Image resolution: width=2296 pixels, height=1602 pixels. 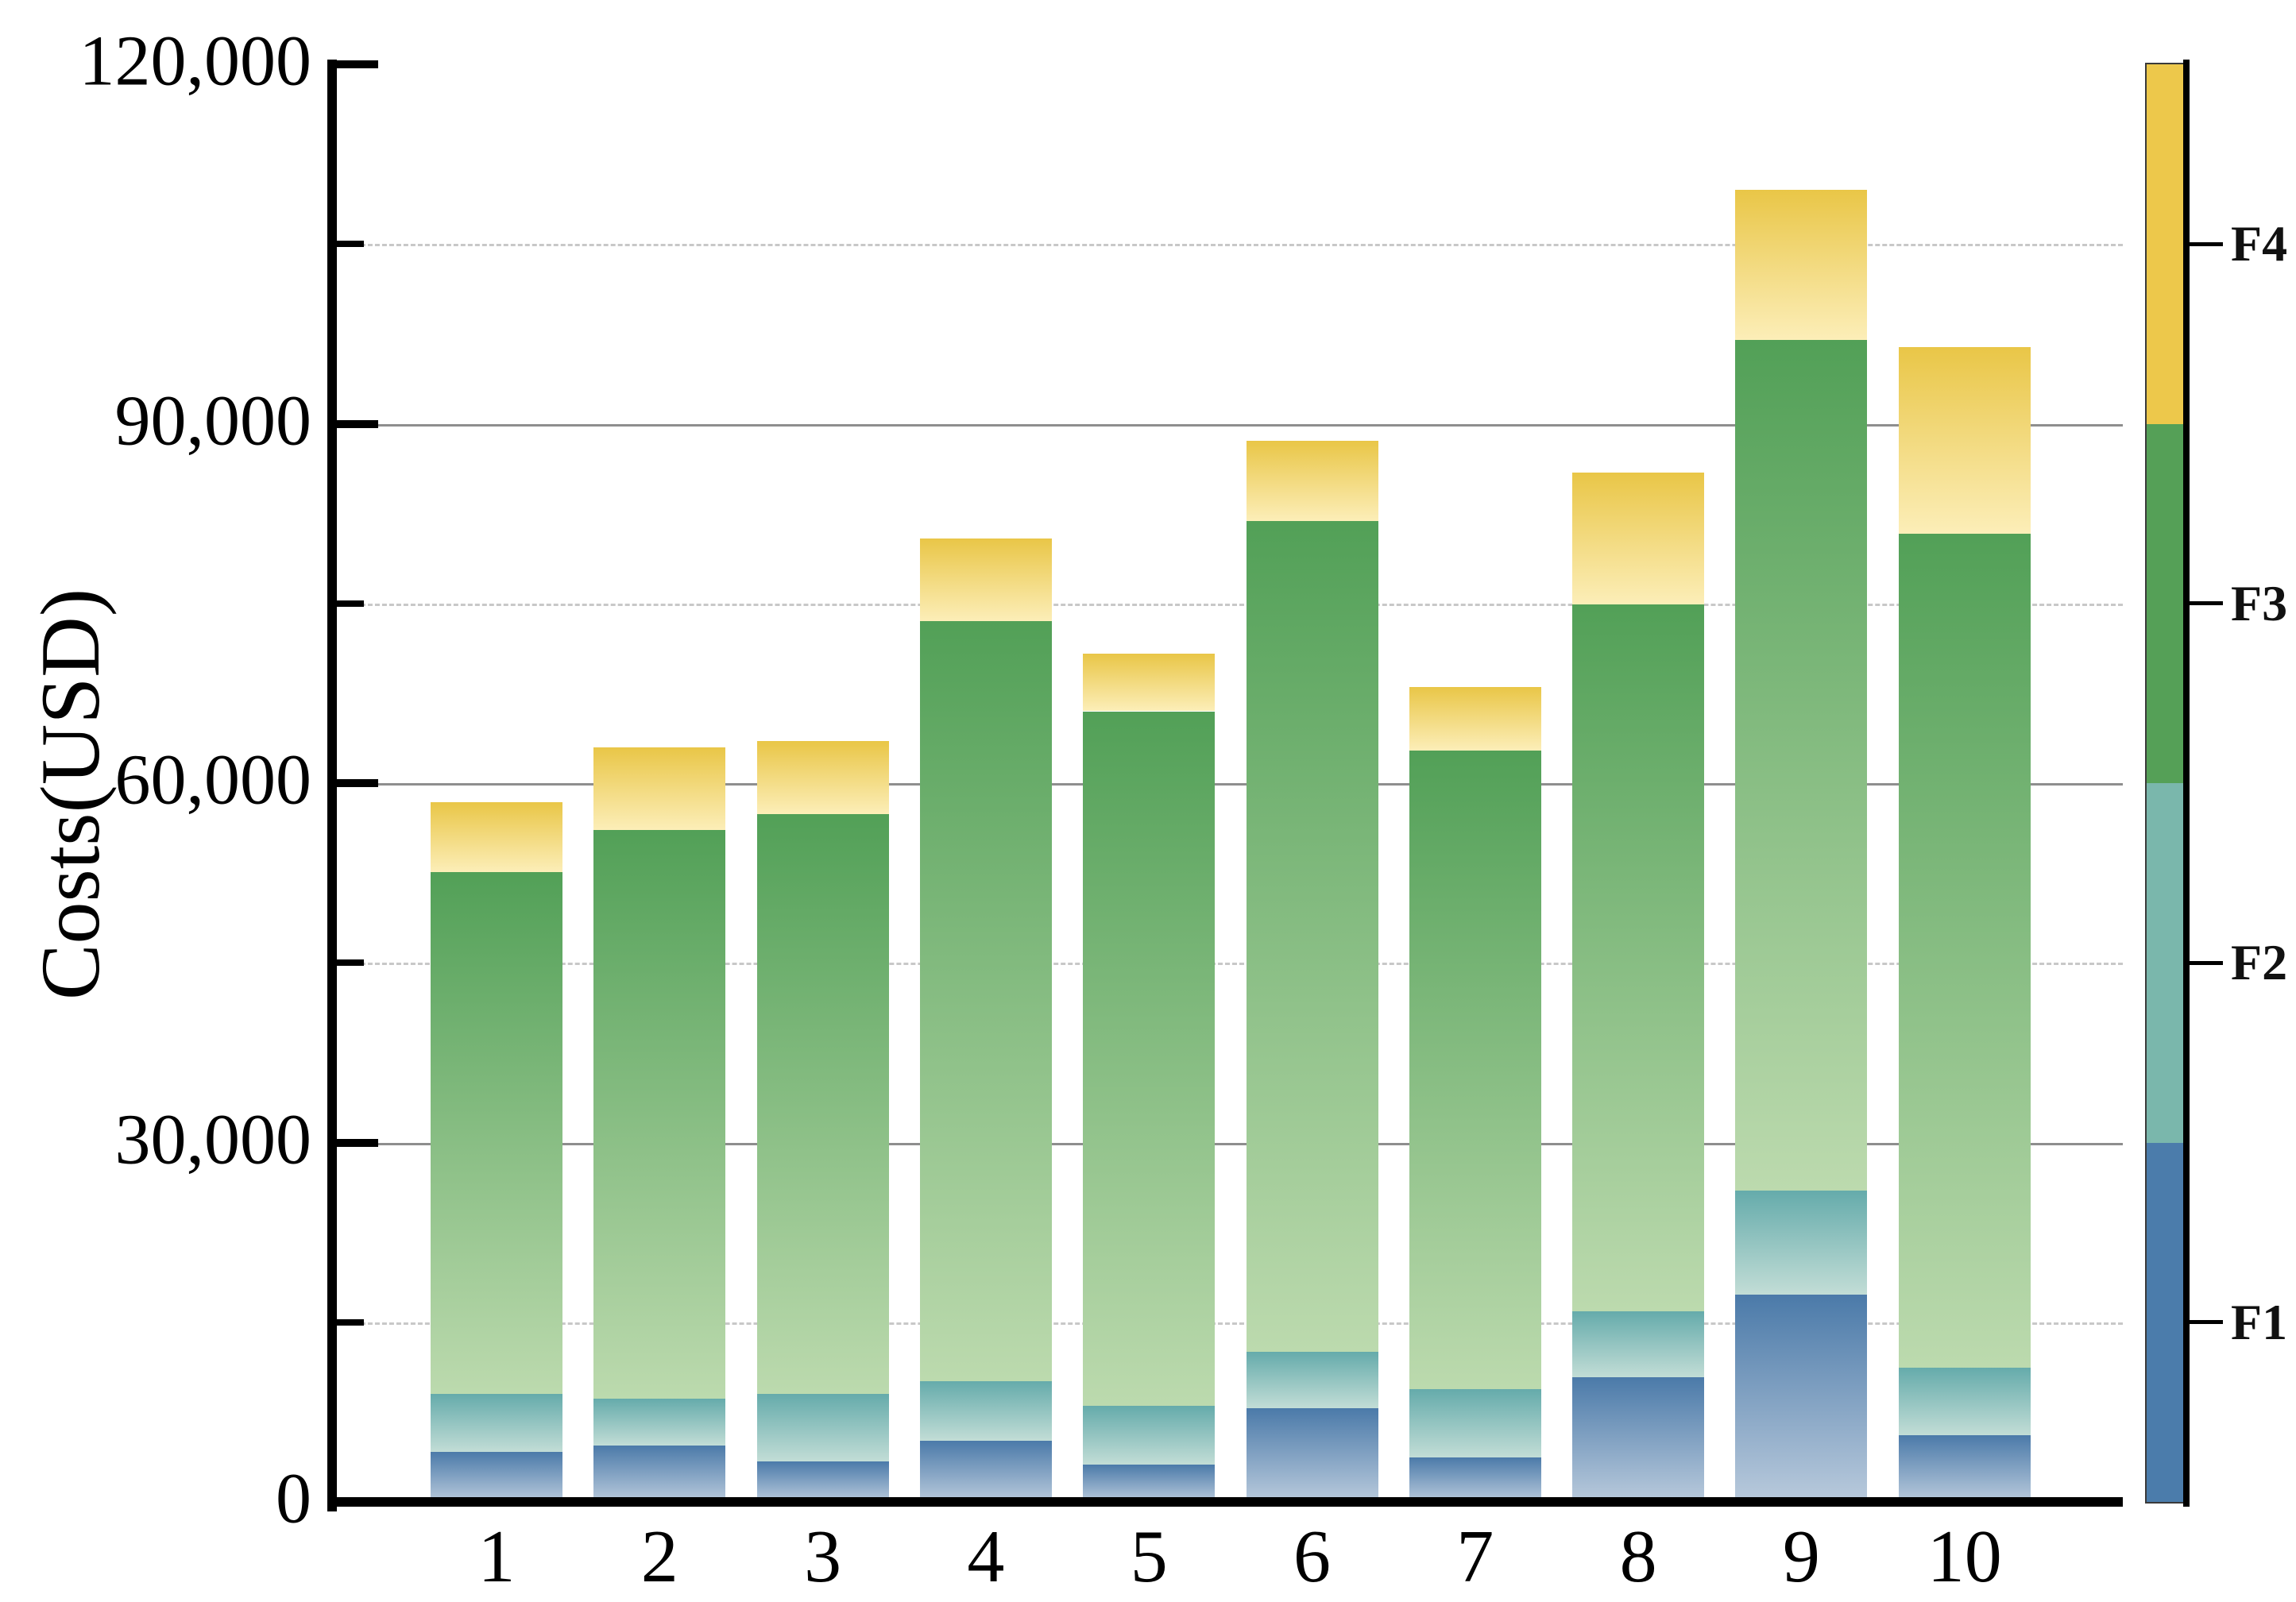 I want to click on colorbar-label-F3: F3, so click(x=2259, y=602).